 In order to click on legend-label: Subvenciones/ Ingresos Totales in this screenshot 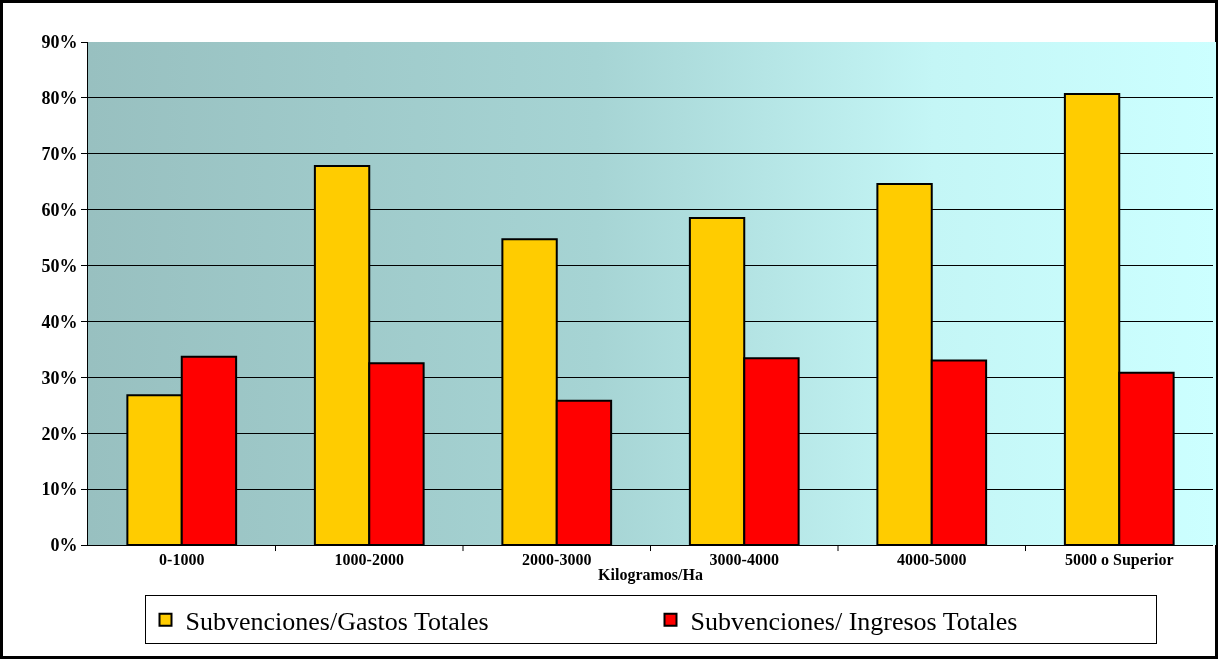, I will do `click(854, 621)`.